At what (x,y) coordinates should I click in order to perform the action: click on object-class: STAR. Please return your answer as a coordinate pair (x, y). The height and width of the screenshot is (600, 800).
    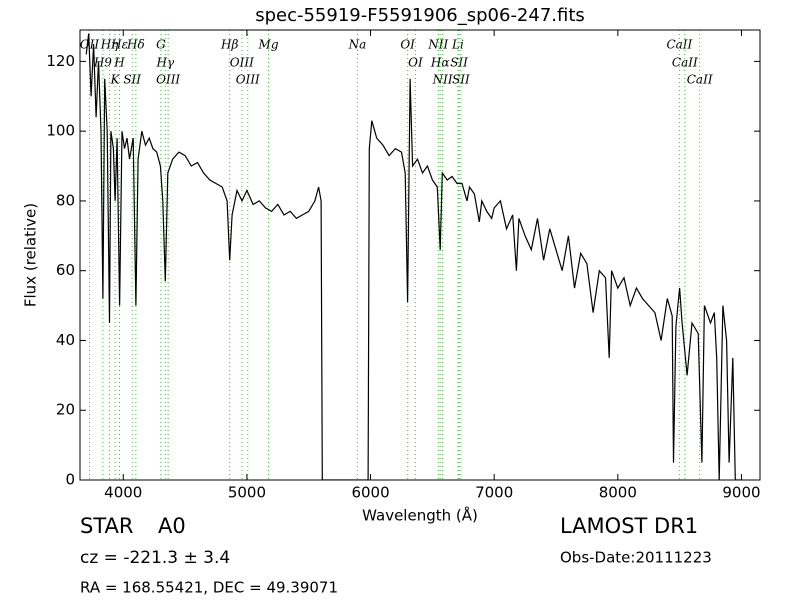
    Looking at the image, I should click on (106, 526).